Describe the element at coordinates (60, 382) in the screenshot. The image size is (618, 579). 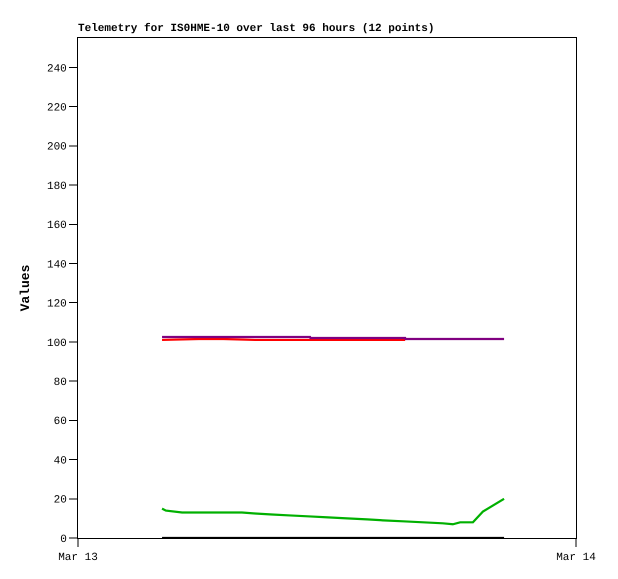
I see `y-tick-label: 80` at that location.